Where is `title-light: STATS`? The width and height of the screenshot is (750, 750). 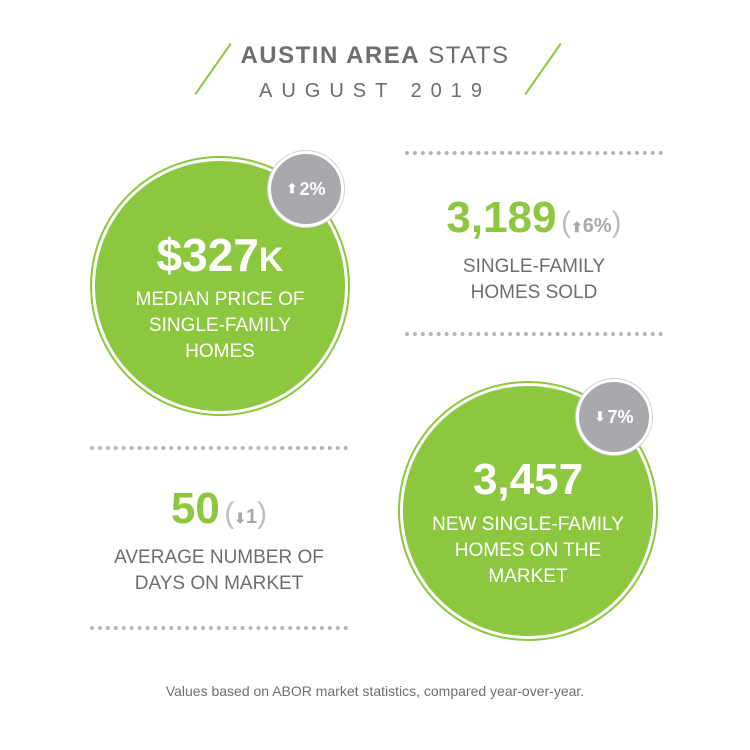
title-light: STATS is located at coordinates (469, 55).